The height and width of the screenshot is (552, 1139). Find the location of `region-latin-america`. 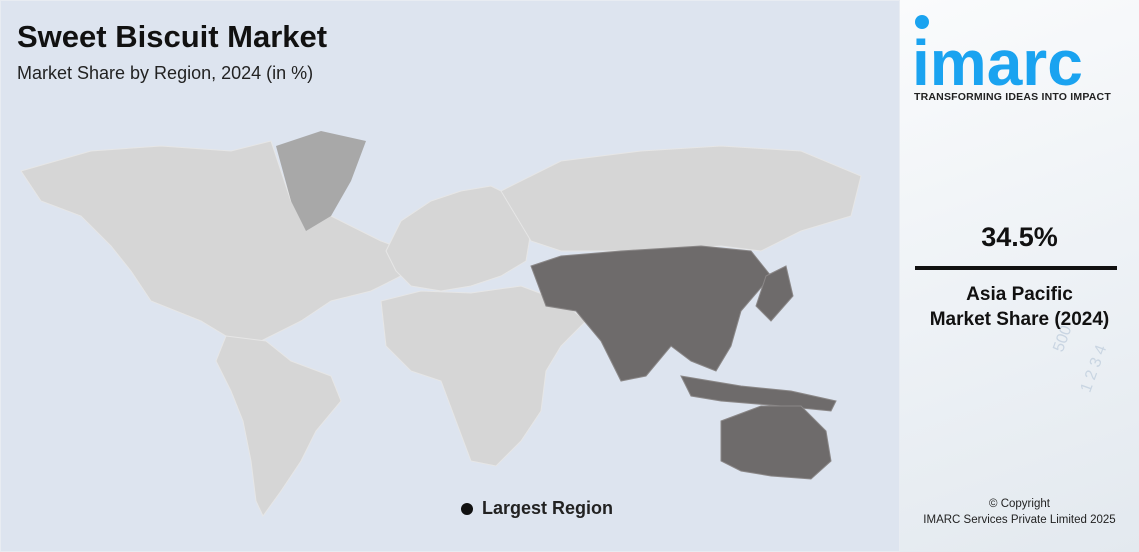

region-latin-america is located at coordinates (278, 426).